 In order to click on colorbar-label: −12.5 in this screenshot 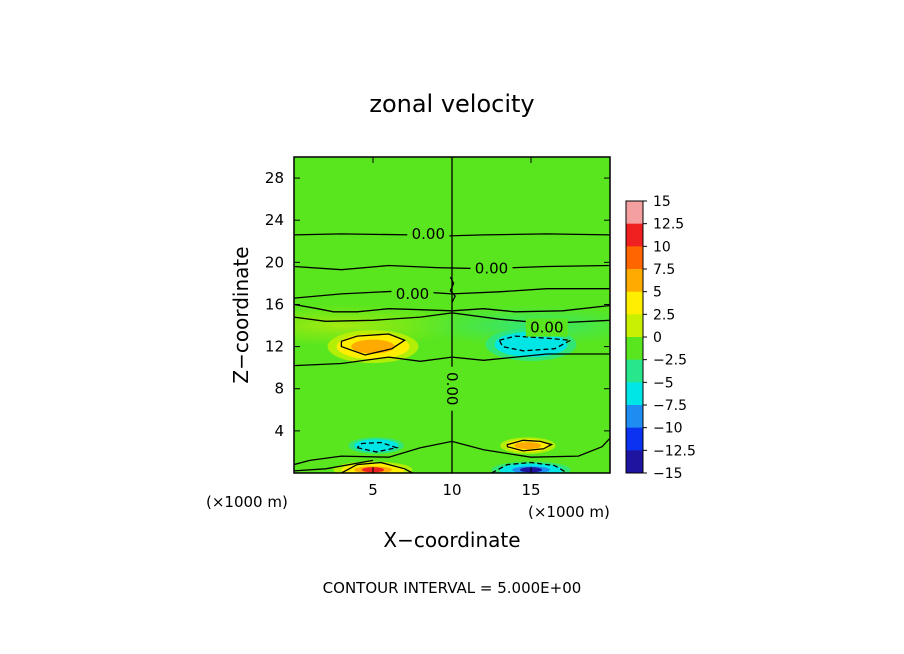, I will do `click(674, 451)`.